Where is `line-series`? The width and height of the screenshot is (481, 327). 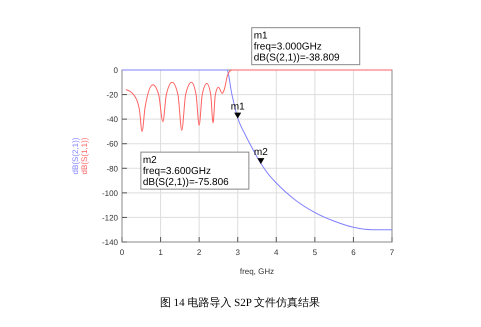
line-series is located at coordinates (258, 101).